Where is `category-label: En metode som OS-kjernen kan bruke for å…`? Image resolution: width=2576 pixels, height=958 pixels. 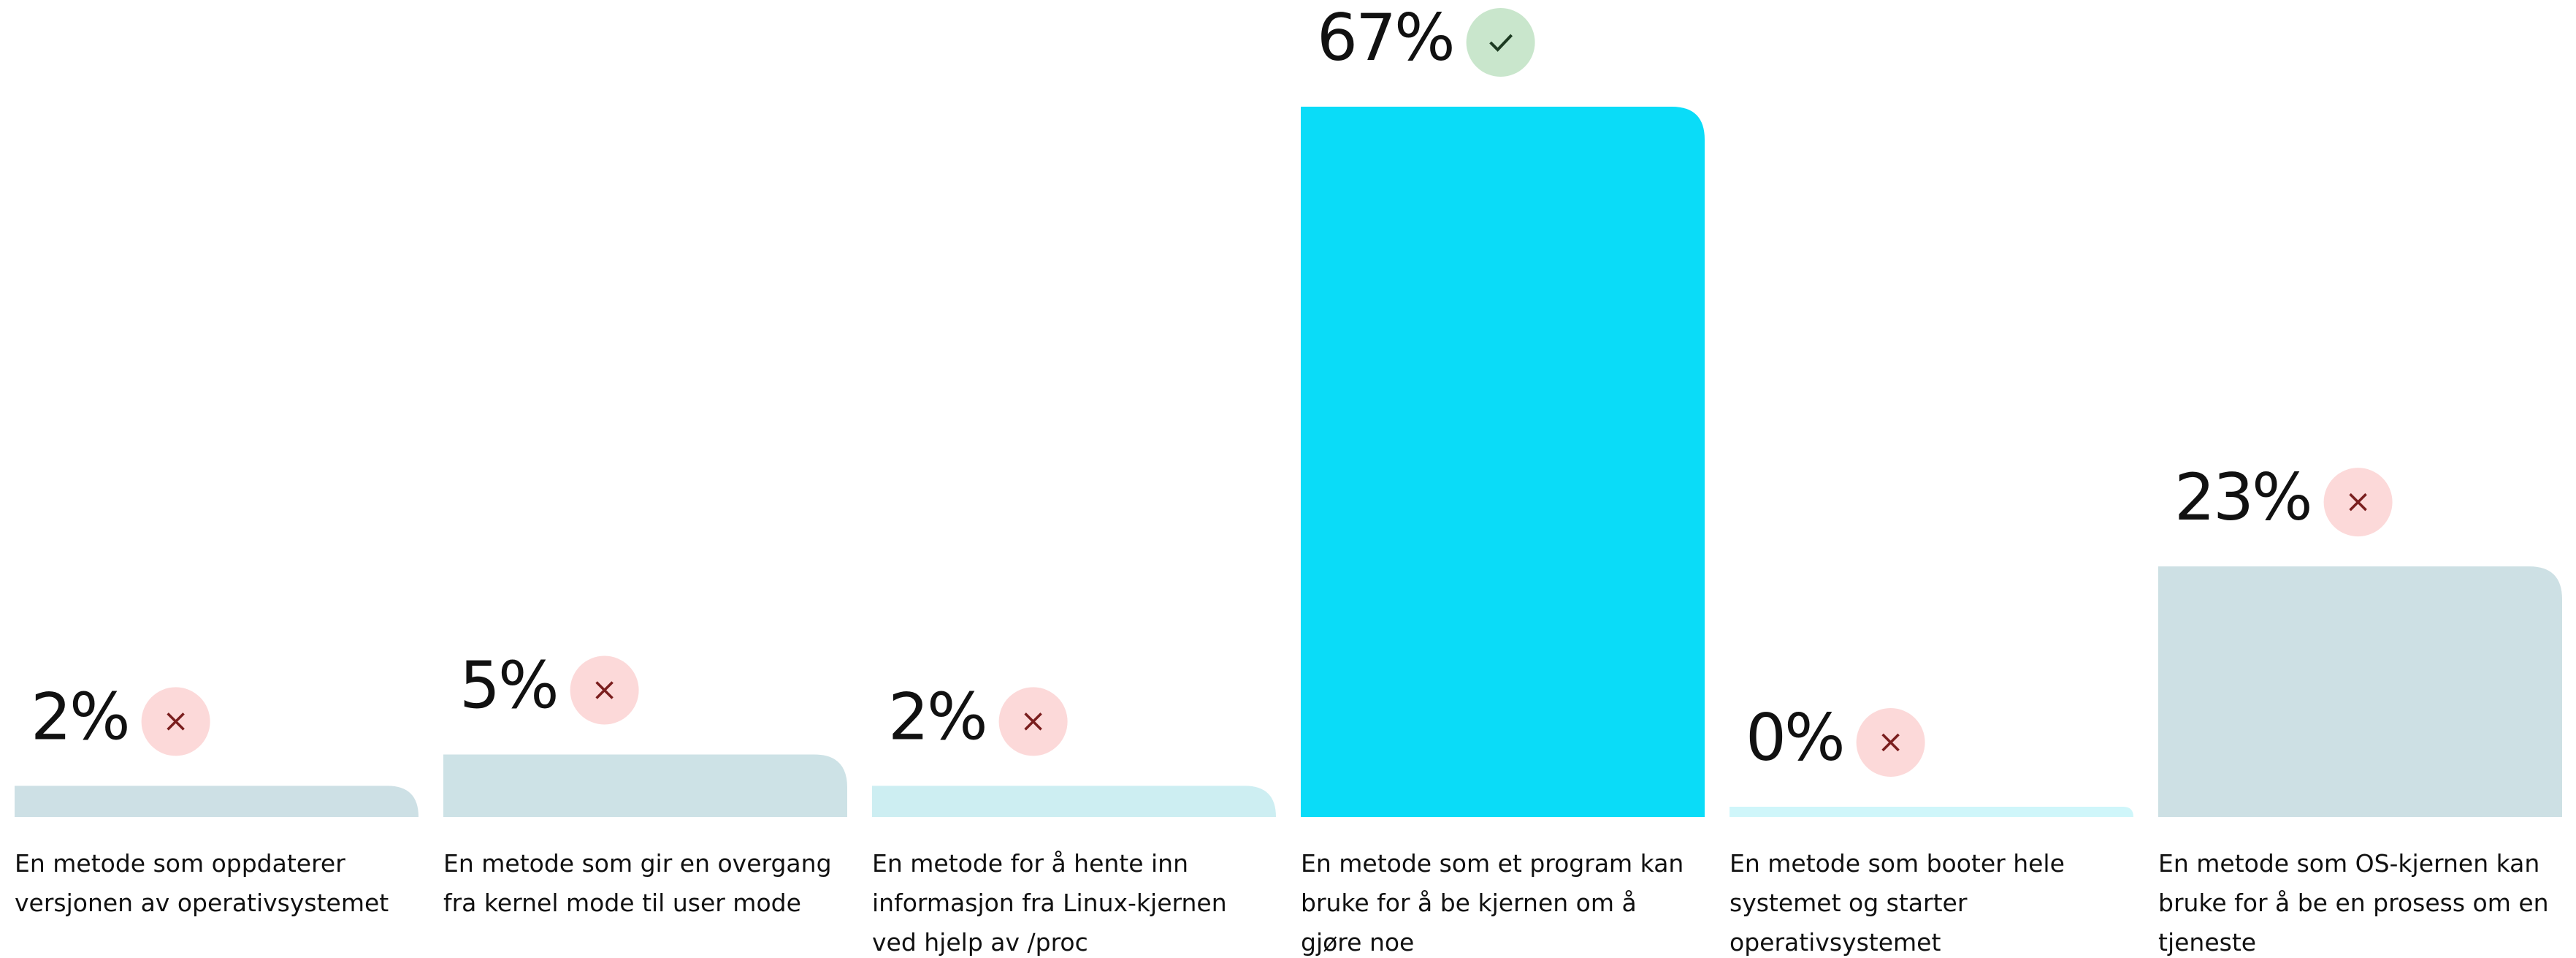
category-label: En metode som OS-kjernen kan bruke for å… is located at coordinates (2353, 903).